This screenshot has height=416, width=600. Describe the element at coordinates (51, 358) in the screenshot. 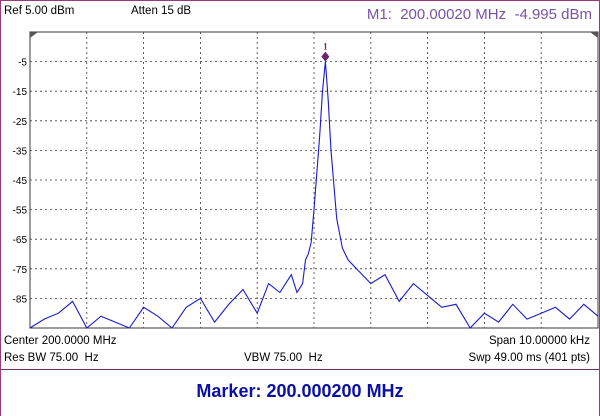

I see `res-bw-readout: Res BW 75.00 Hz` at that location.